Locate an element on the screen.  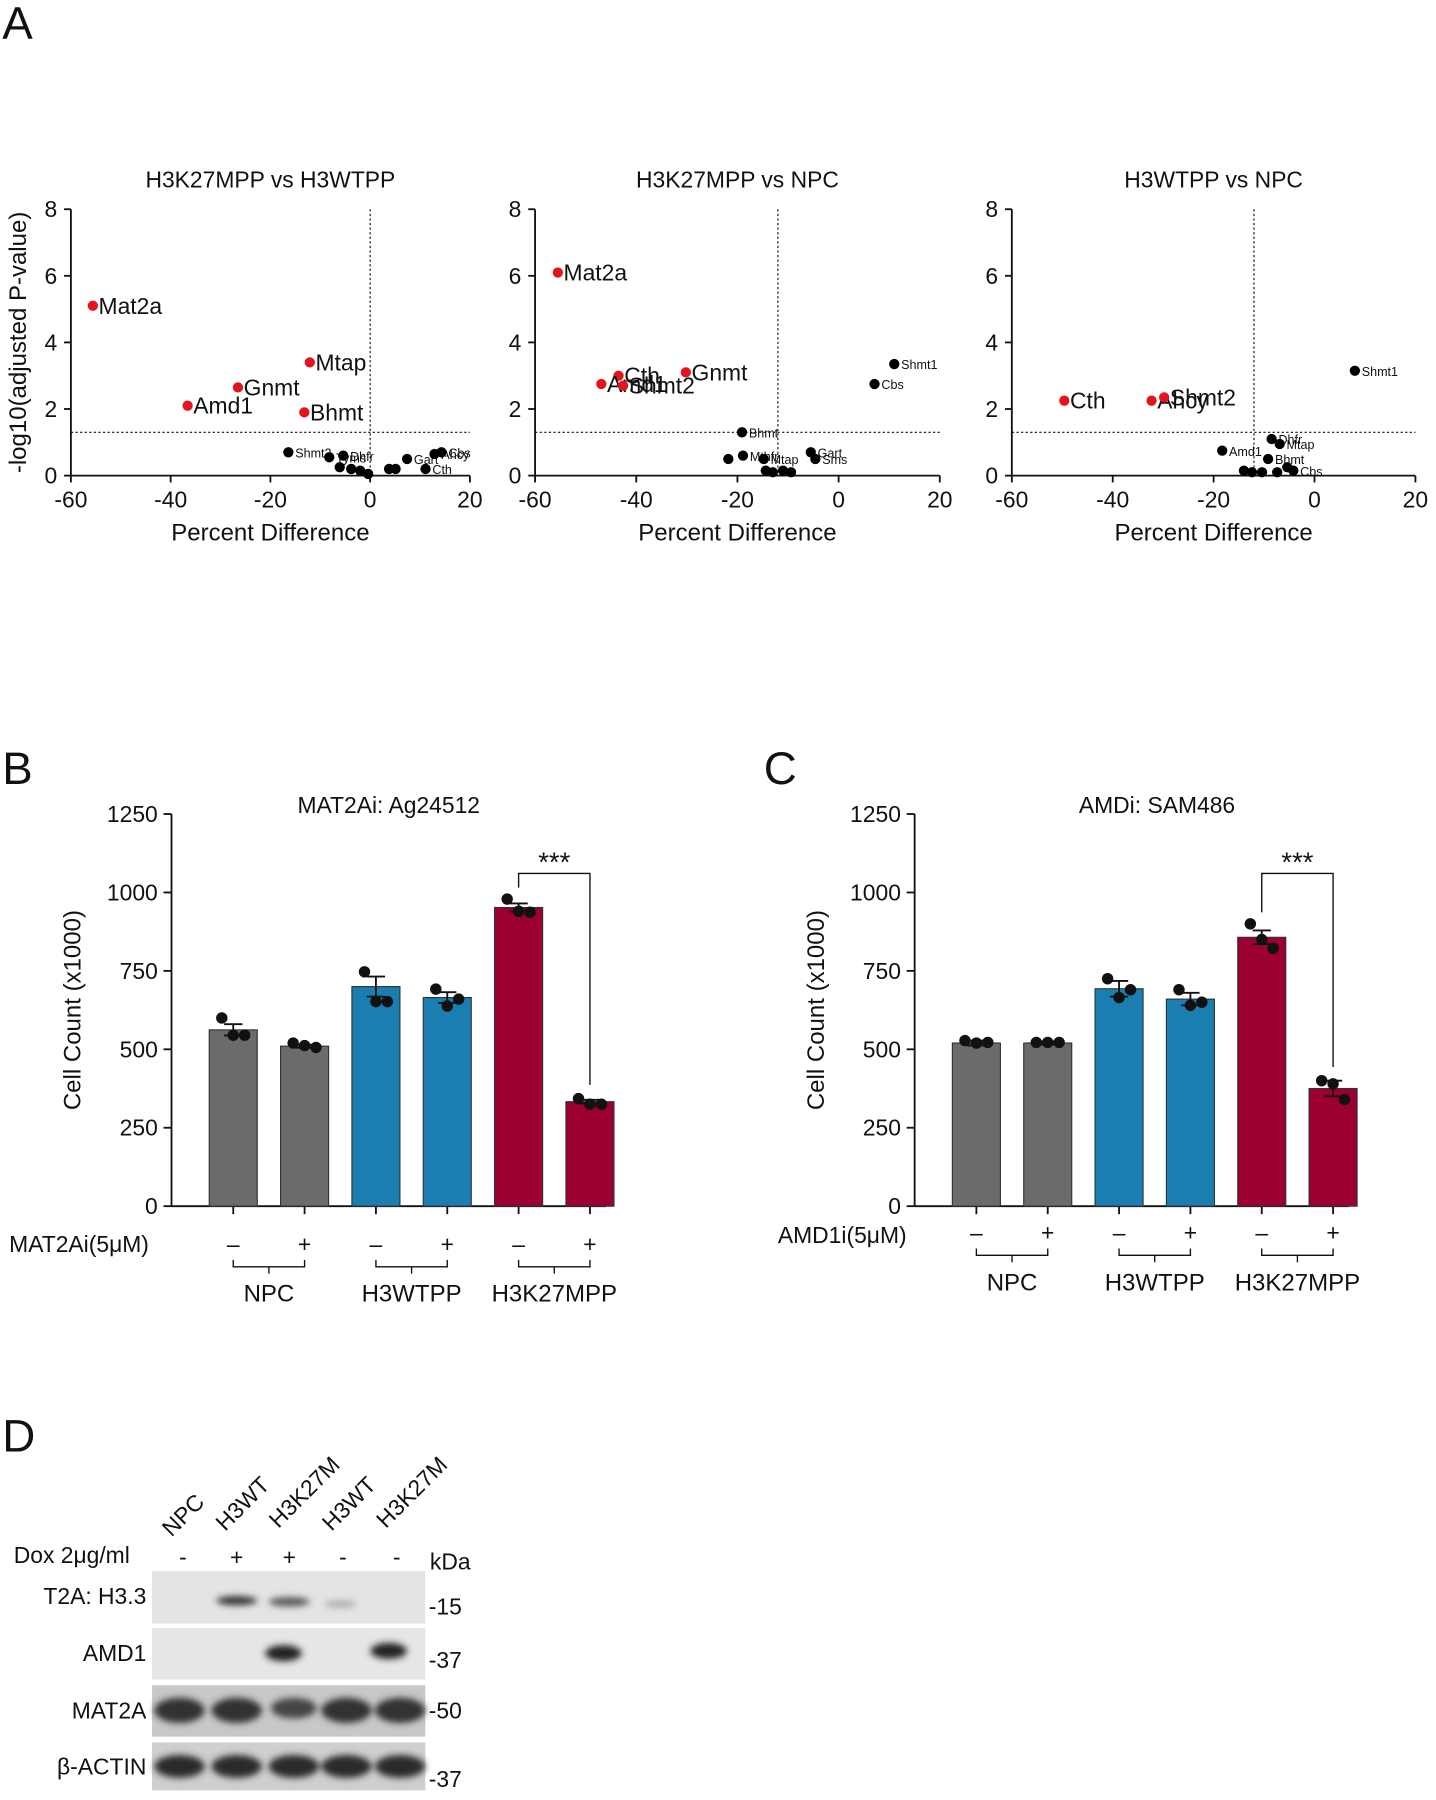
point-label: Sms is located at coordinates (834, 460).